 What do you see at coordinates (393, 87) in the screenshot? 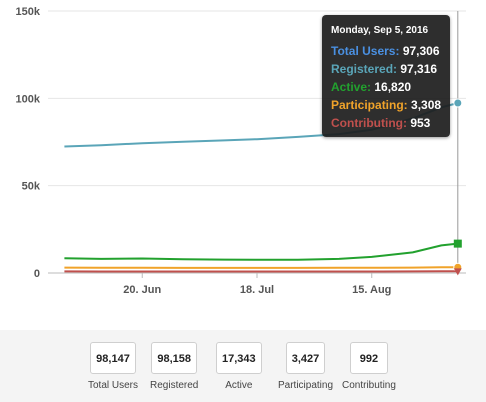
I see `tooltip-value-active: 16,820` at bounding box center [393, 87].